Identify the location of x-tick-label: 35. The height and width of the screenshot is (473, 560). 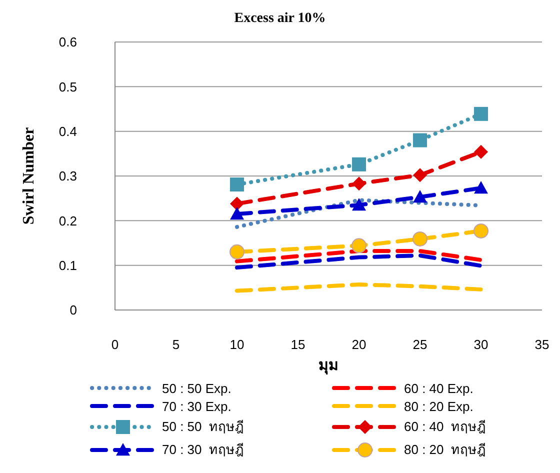
(542, 344).